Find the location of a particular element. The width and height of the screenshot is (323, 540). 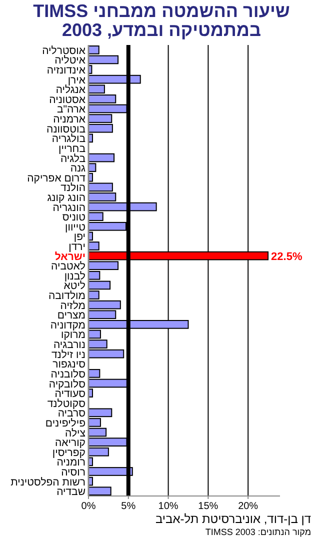

y-tick-label: הונגריה is located at coordinates (69, 208).